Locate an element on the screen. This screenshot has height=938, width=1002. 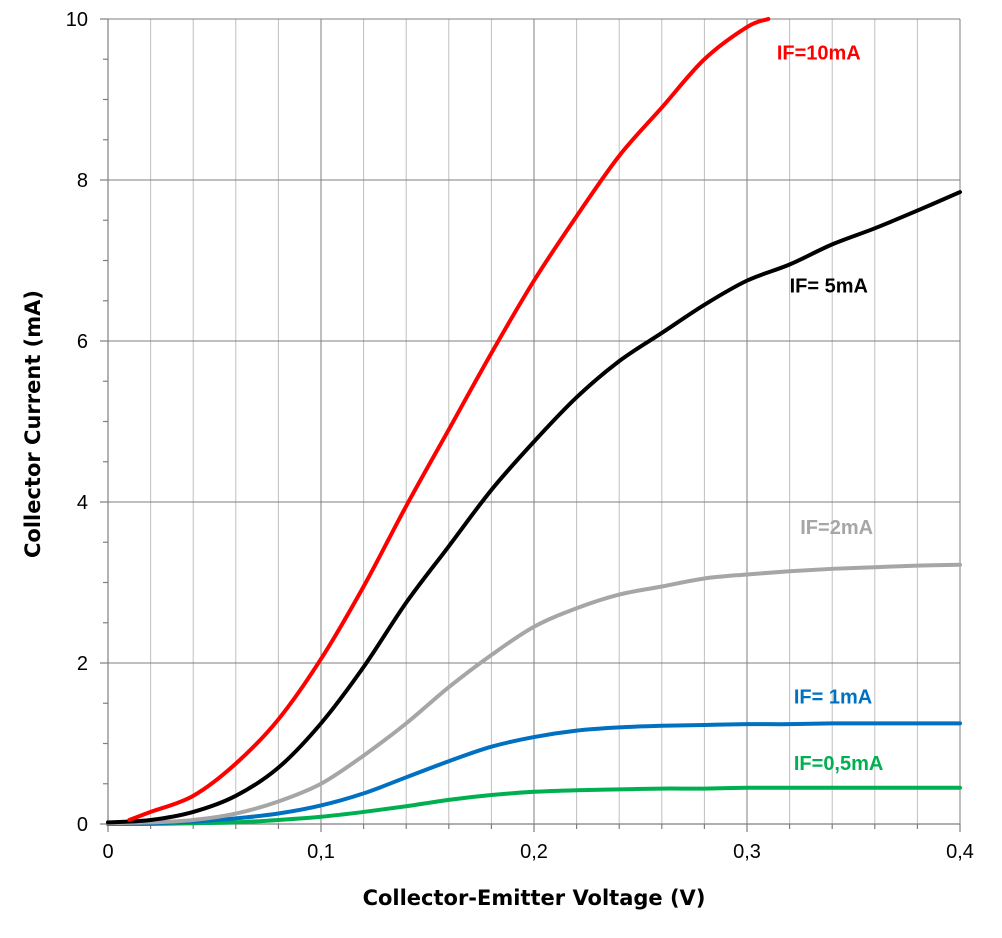
y-axis-title: Collector Current (mA) is located at coordinates (33, 424).